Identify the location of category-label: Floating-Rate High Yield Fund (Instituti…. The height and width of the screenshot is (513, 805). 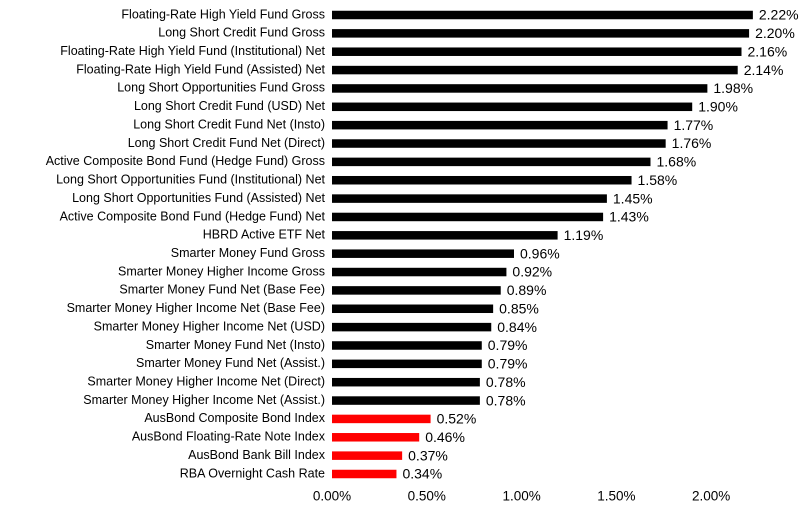
(192, 51).